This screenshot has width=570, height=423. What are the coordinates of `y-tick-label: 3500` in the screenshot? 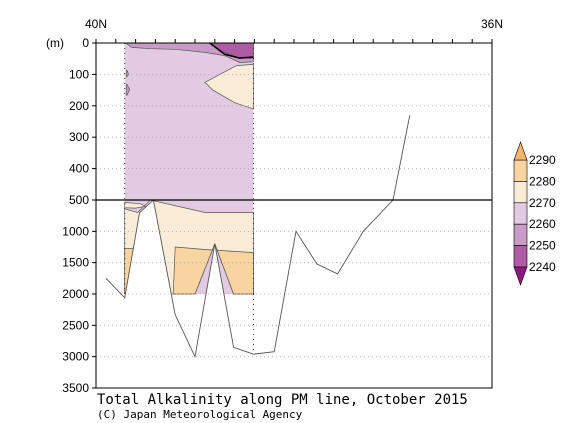 It's located at (75, 388).